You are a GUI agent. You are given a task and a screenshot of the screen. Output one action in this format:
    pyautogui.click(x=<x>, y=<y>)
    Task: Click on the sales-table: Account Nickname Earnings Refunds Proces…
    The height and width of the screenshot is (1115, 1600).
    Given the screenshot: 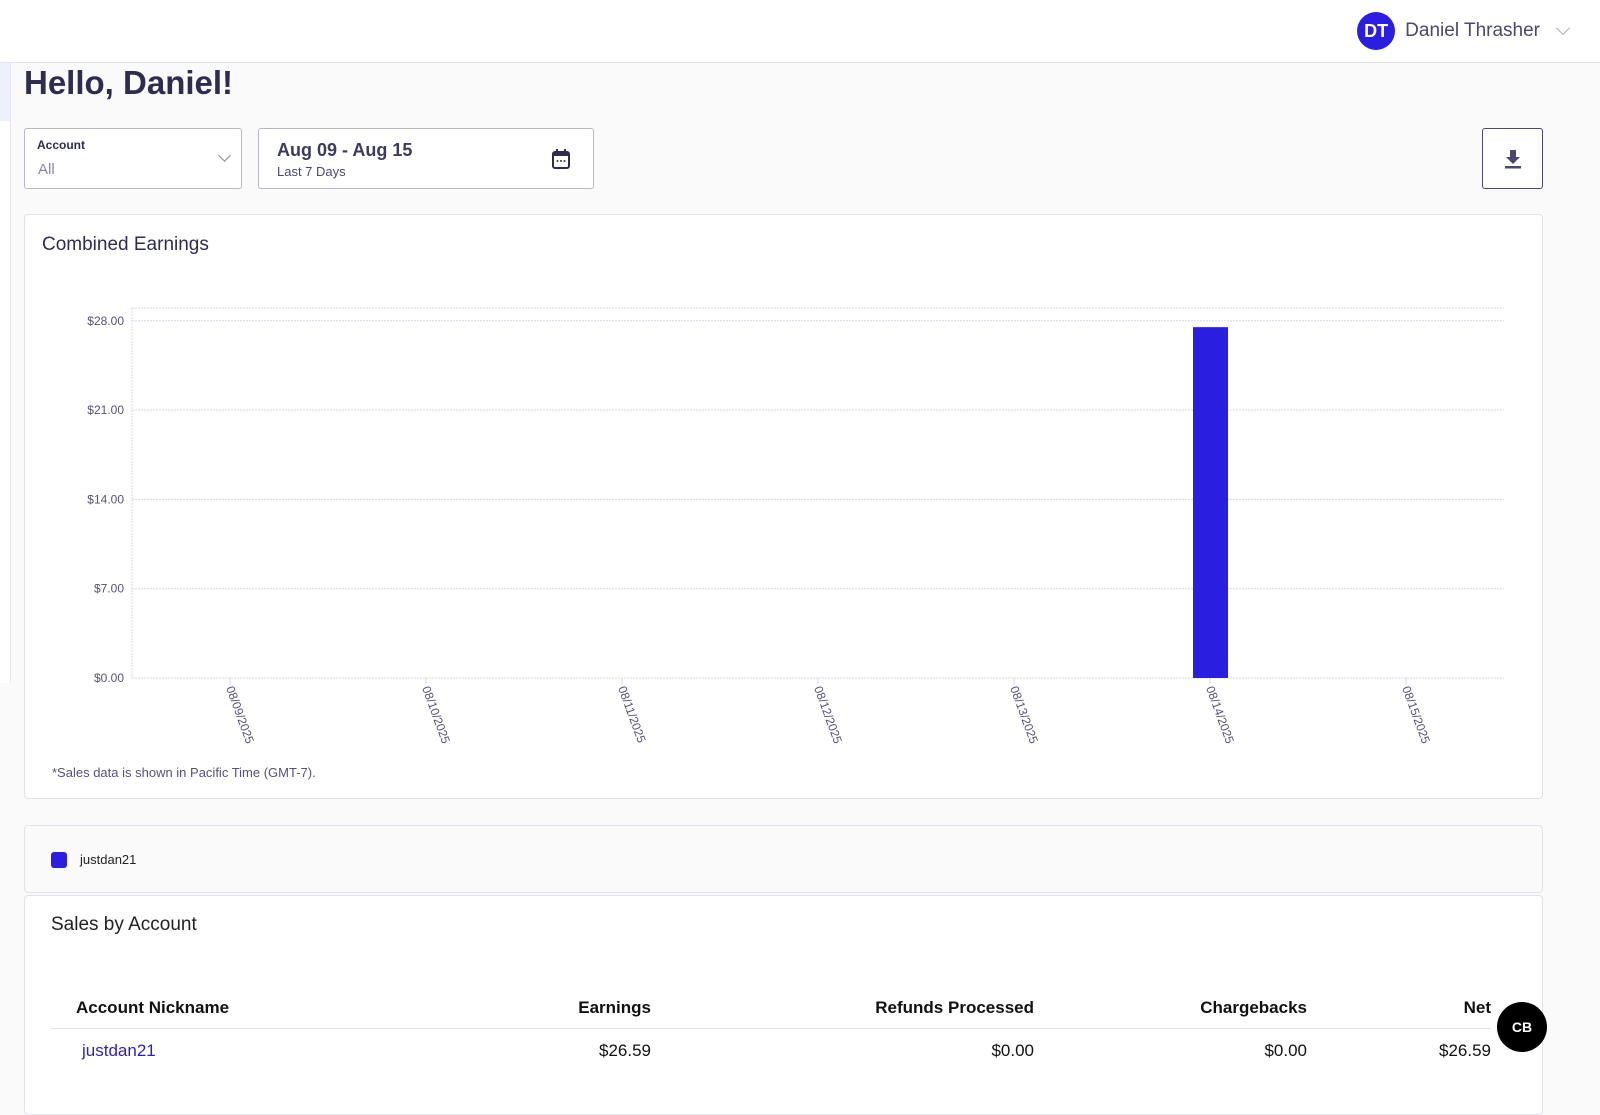 What is the action you would take?
    pyautogui.click(x=771, y=1033)
    